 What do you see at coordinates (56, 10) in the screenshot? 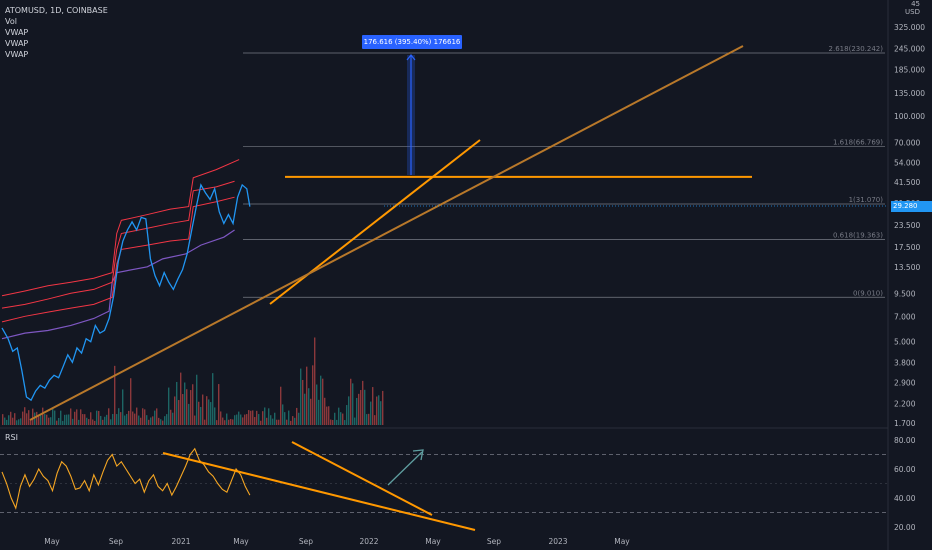
I see `symbol-line: ATOMUSD, 1D, COINBASE` at bounding box center [56, 10].